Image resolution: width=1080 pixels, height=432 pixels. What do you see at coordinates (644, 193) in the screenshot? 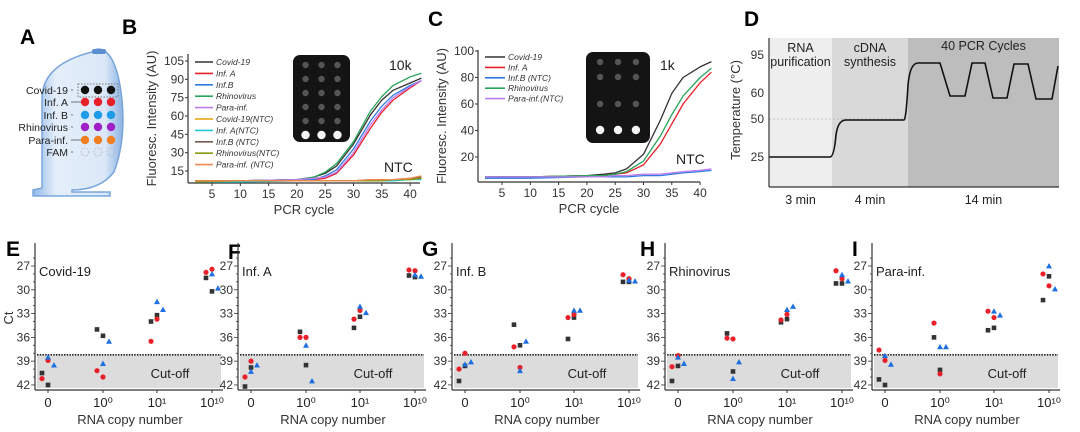
I see `x-tick-label: 30` at bounding box center [644, 193].